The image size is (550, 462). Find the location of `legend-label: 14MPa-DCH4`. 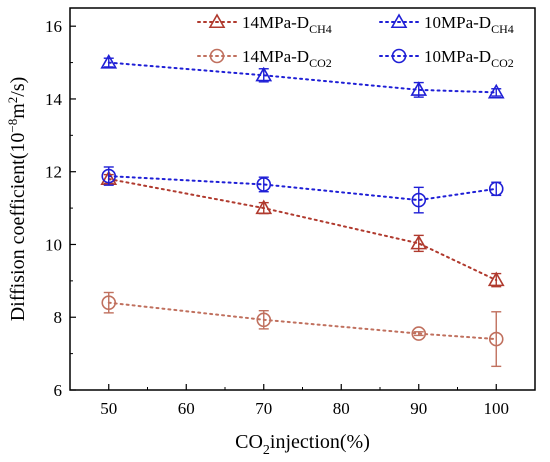

legend-label: 14MPa-DCH4 is located at coordinates (287, 24).